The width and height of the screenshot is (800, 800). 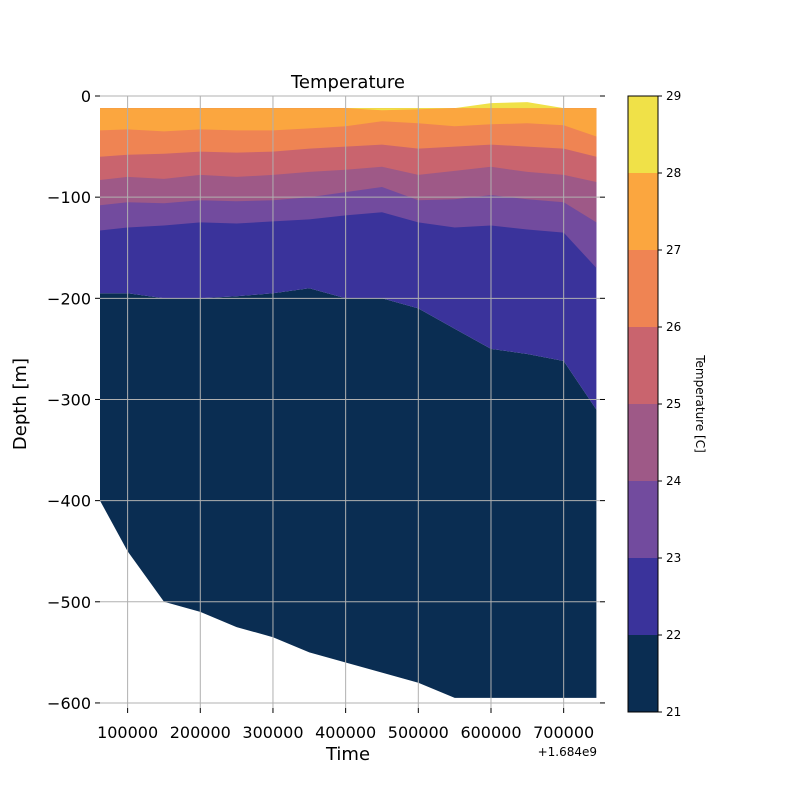 What do you see at coordinates (673, 404) in the screenshot?
I see `colorbar-tick-label: 25` at bounding box center [673, 404].